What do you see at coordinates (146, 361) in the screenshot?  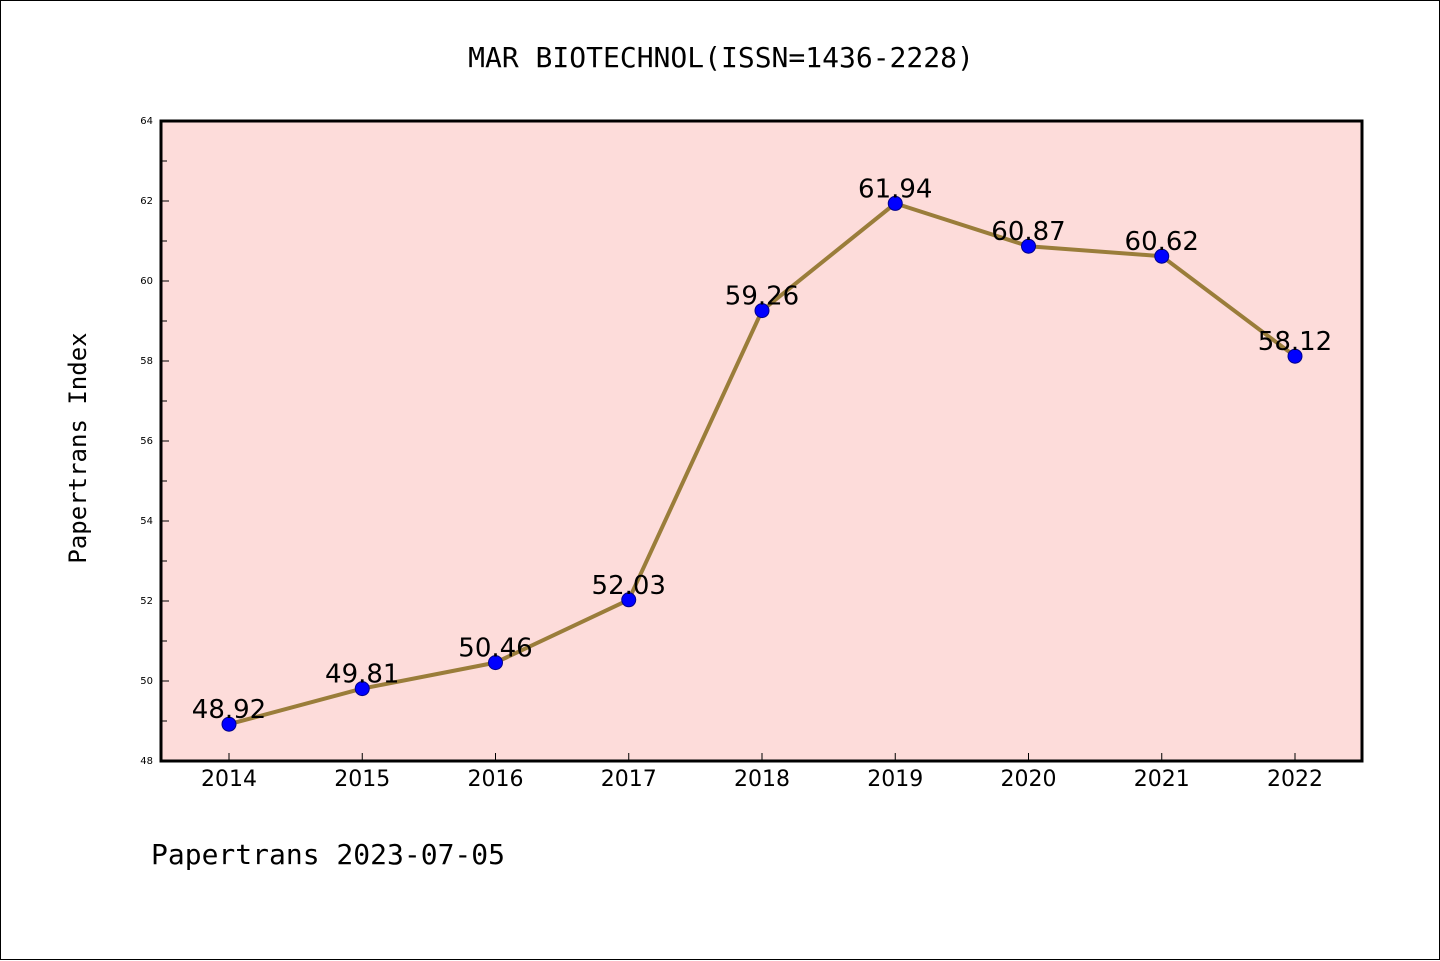 I see `y-tick-label: 58` at bounding box center [146, 361].